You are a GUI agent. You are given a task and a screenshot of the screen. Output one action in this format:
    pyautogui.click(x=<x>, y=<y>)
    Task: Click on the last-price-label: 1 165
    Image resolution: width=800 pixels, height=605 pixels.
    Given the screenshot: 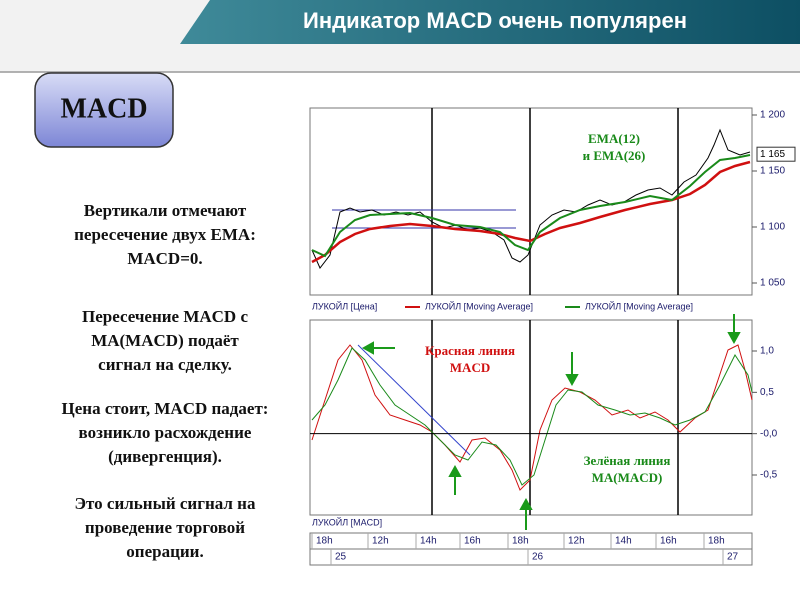 What is the action you would take?
    pyautogui.click(x=772, y=154)
    